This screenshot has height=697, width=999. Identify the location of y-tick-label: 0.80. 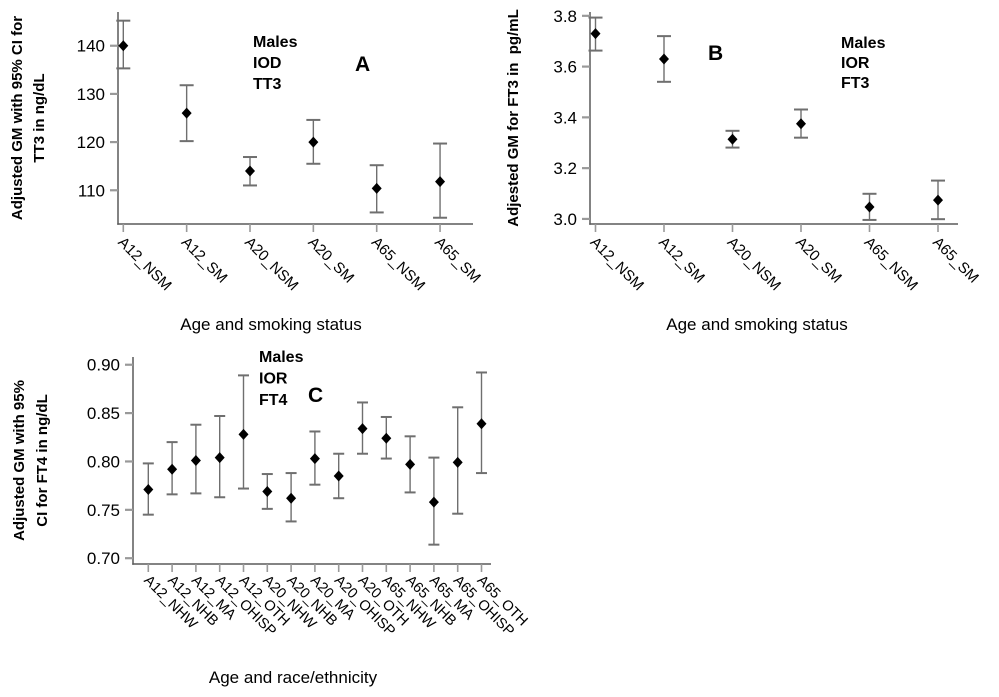
(103, 461).